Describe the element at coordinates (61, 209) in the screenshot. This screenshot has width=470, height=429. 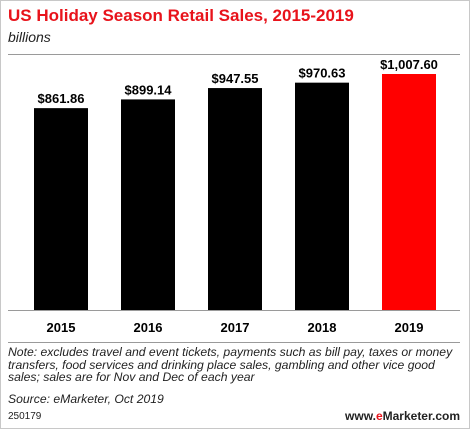
I see `bar-2015` at that location.